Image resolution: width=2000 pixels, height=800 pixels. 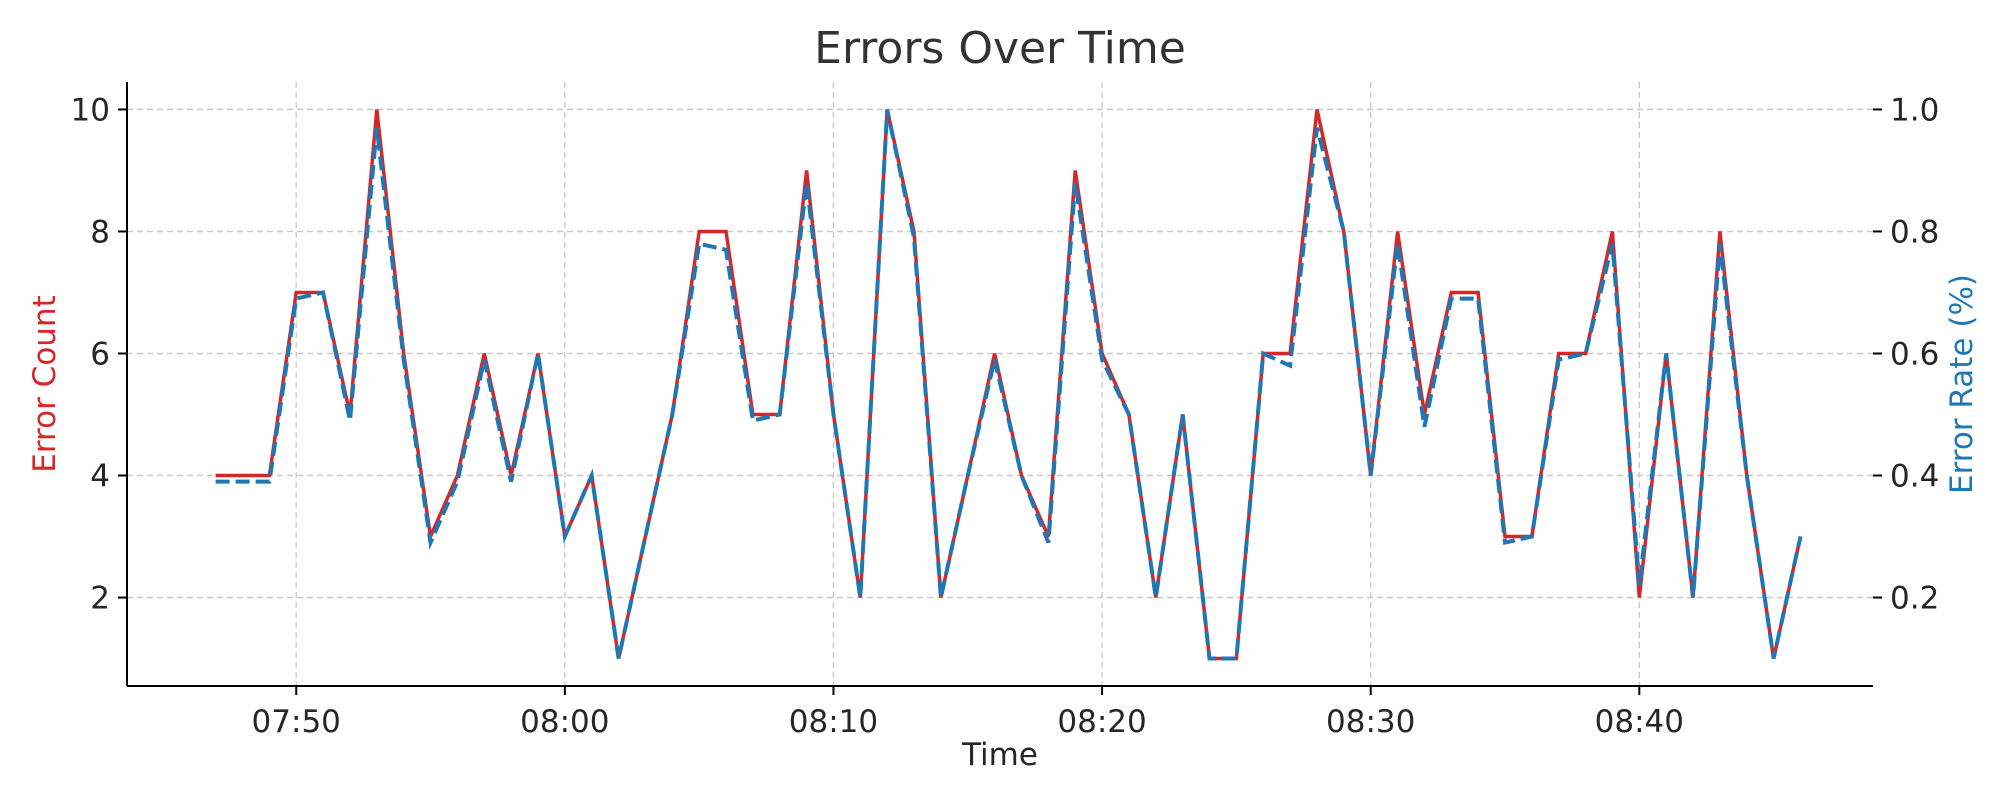 I want to click on y-axis-right-title: Error Rate (%), so click(x=1962, y=384).